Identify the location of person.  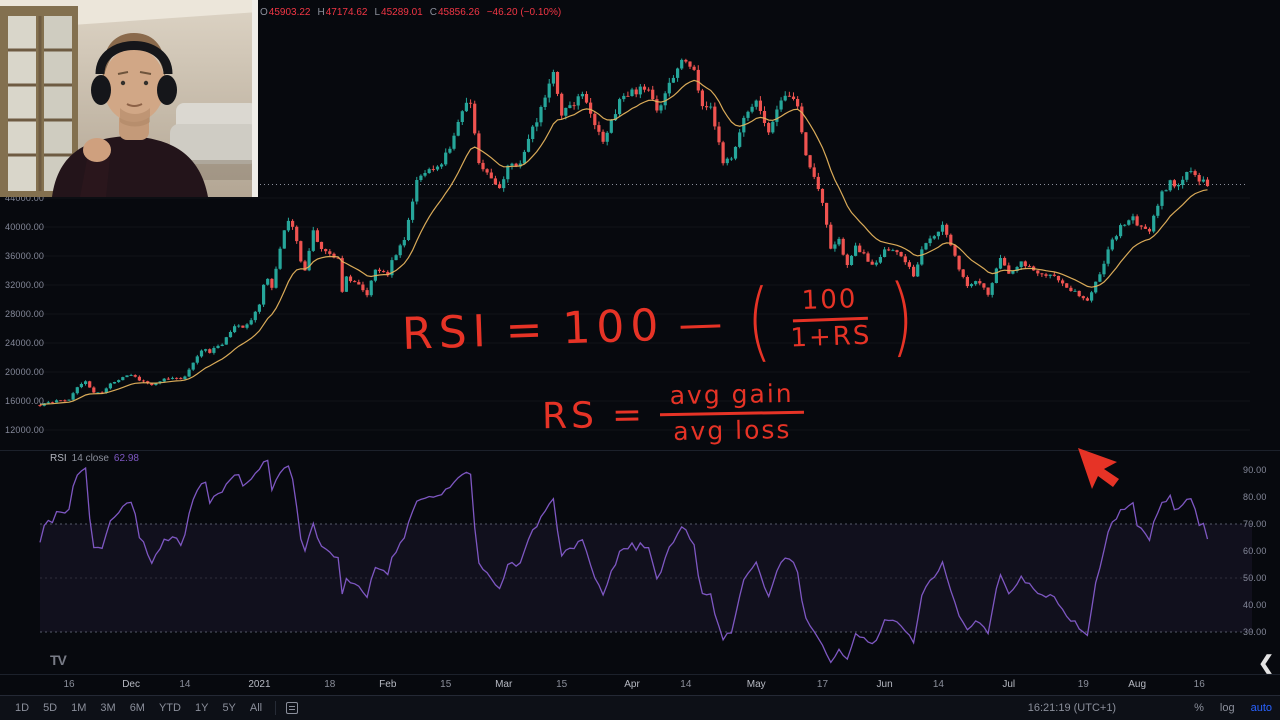
(130, 115).